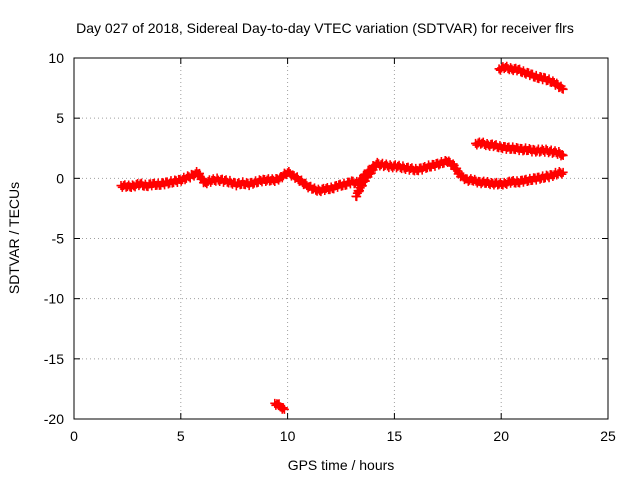  Describe the element at coordinates (58, 239) in the screenshot. I see `y-tick-label: -5` at that location.